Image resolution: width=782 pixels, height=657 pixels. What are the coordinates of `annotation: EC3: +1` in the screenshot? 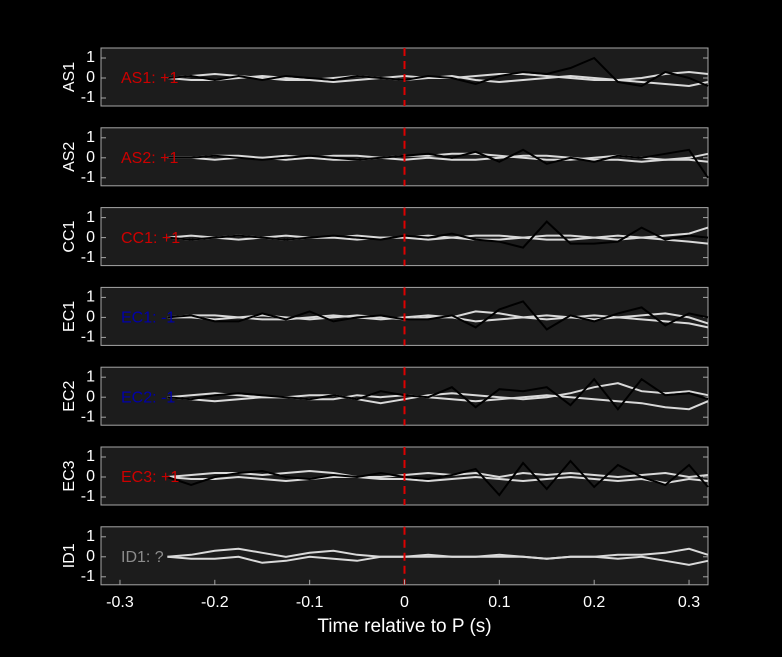 It's located at (150, 477).